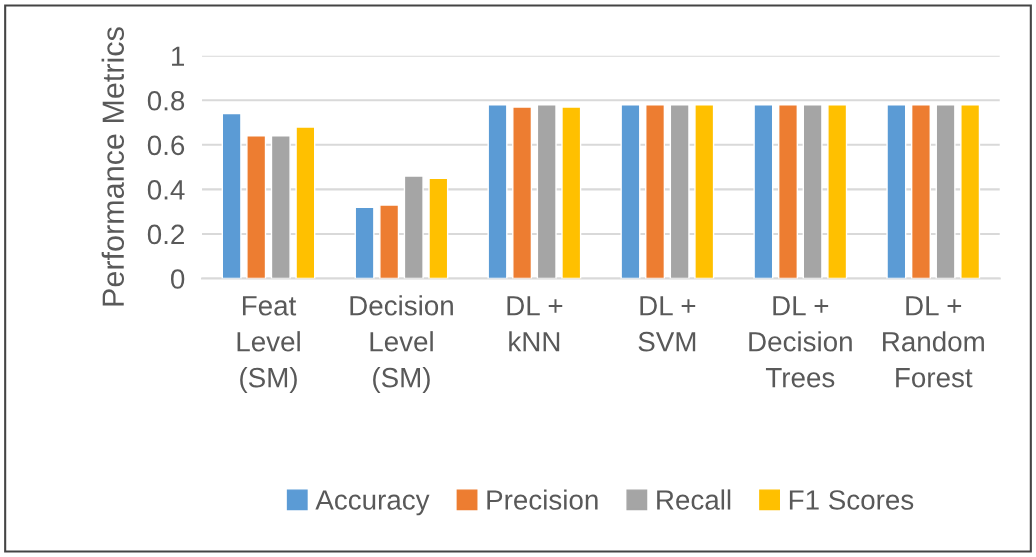  What do you see at coordinates (401, 344) in the screenshot?
I see `x-tick-label: Decision Level (SM)` at bounding box center [401, 344].